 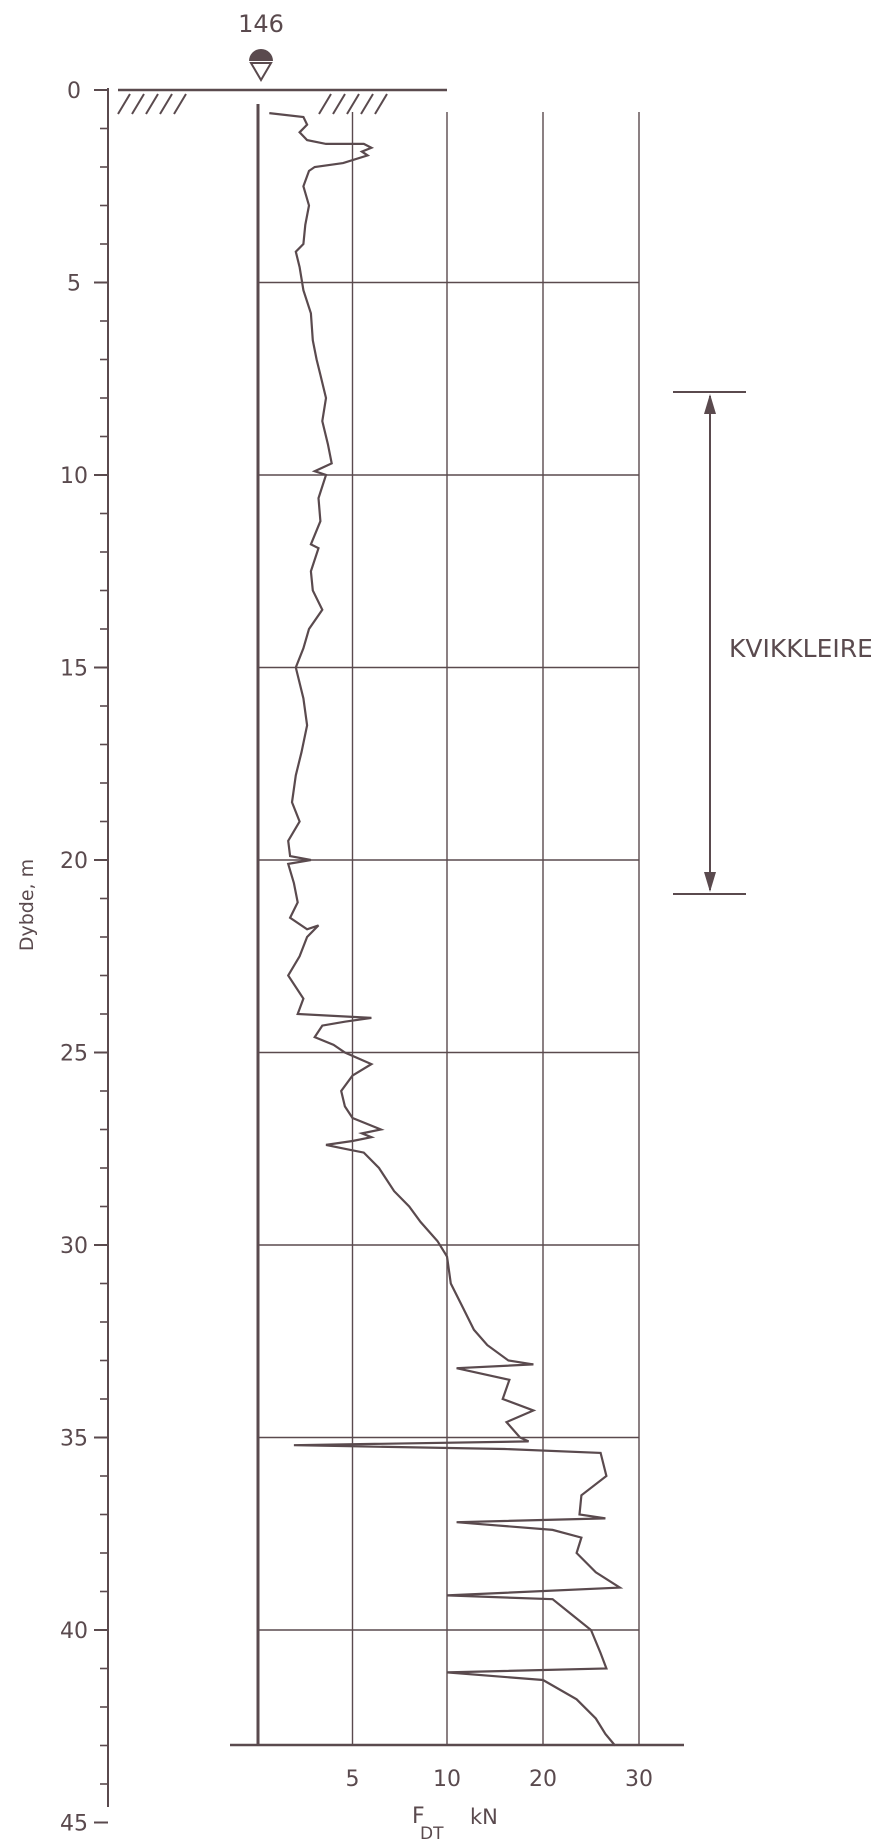 What do you see at coordinates (74, 669) in the screenshot?
I see `depth-tick-label: 15` at bounding box center [74, 669].